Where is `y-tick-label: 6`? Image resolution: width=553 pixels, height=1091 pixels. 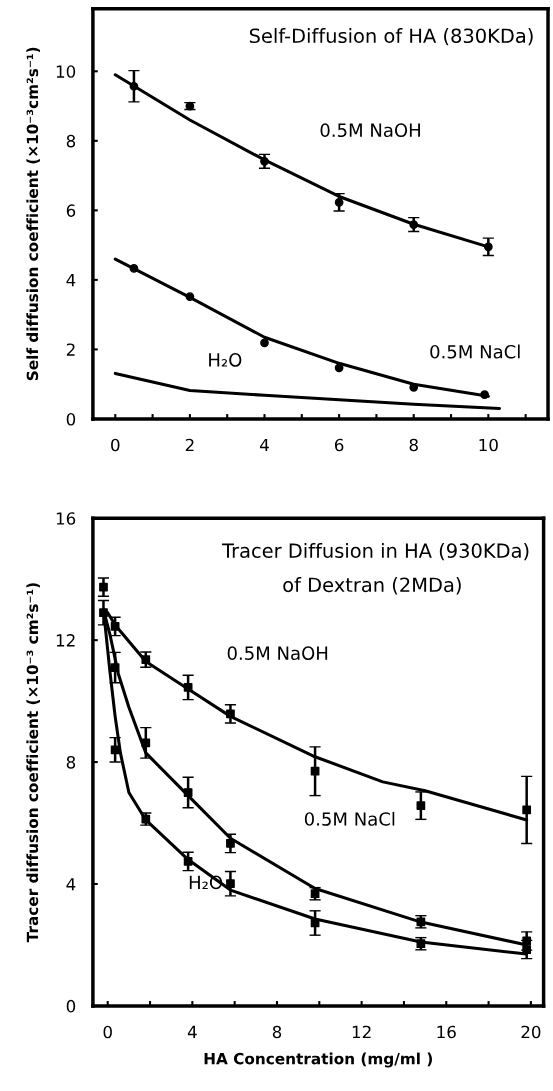 y-tick-label: 6 is located at coordinates (71, 210).